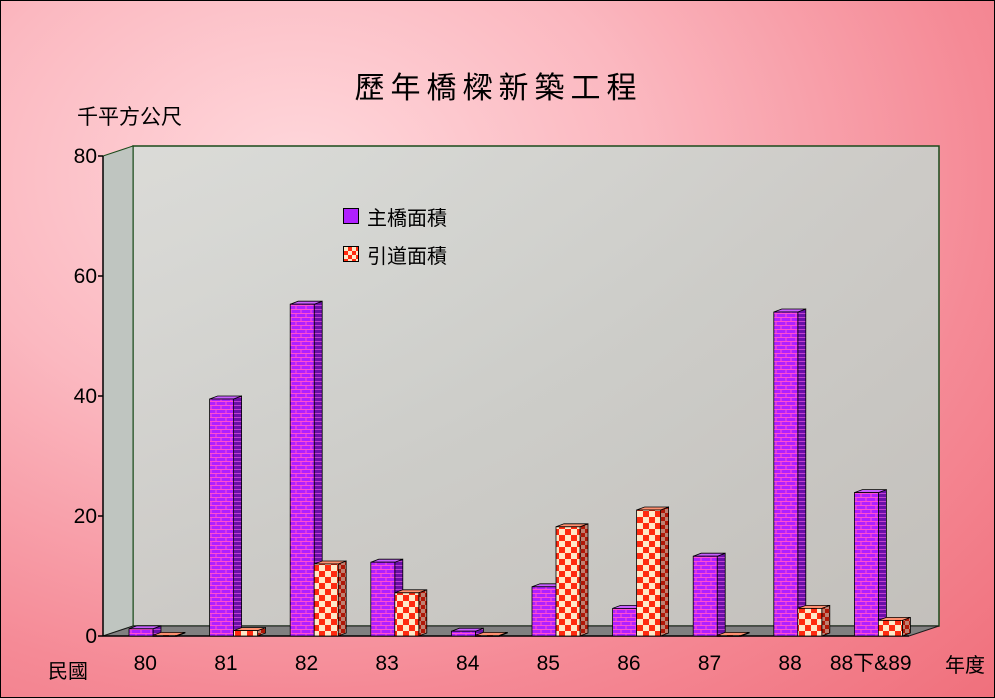  What do you see at coordinates (306, 663) in the screenshot?
I see `x-tick-label: 82` at bounding box center [306, 663].